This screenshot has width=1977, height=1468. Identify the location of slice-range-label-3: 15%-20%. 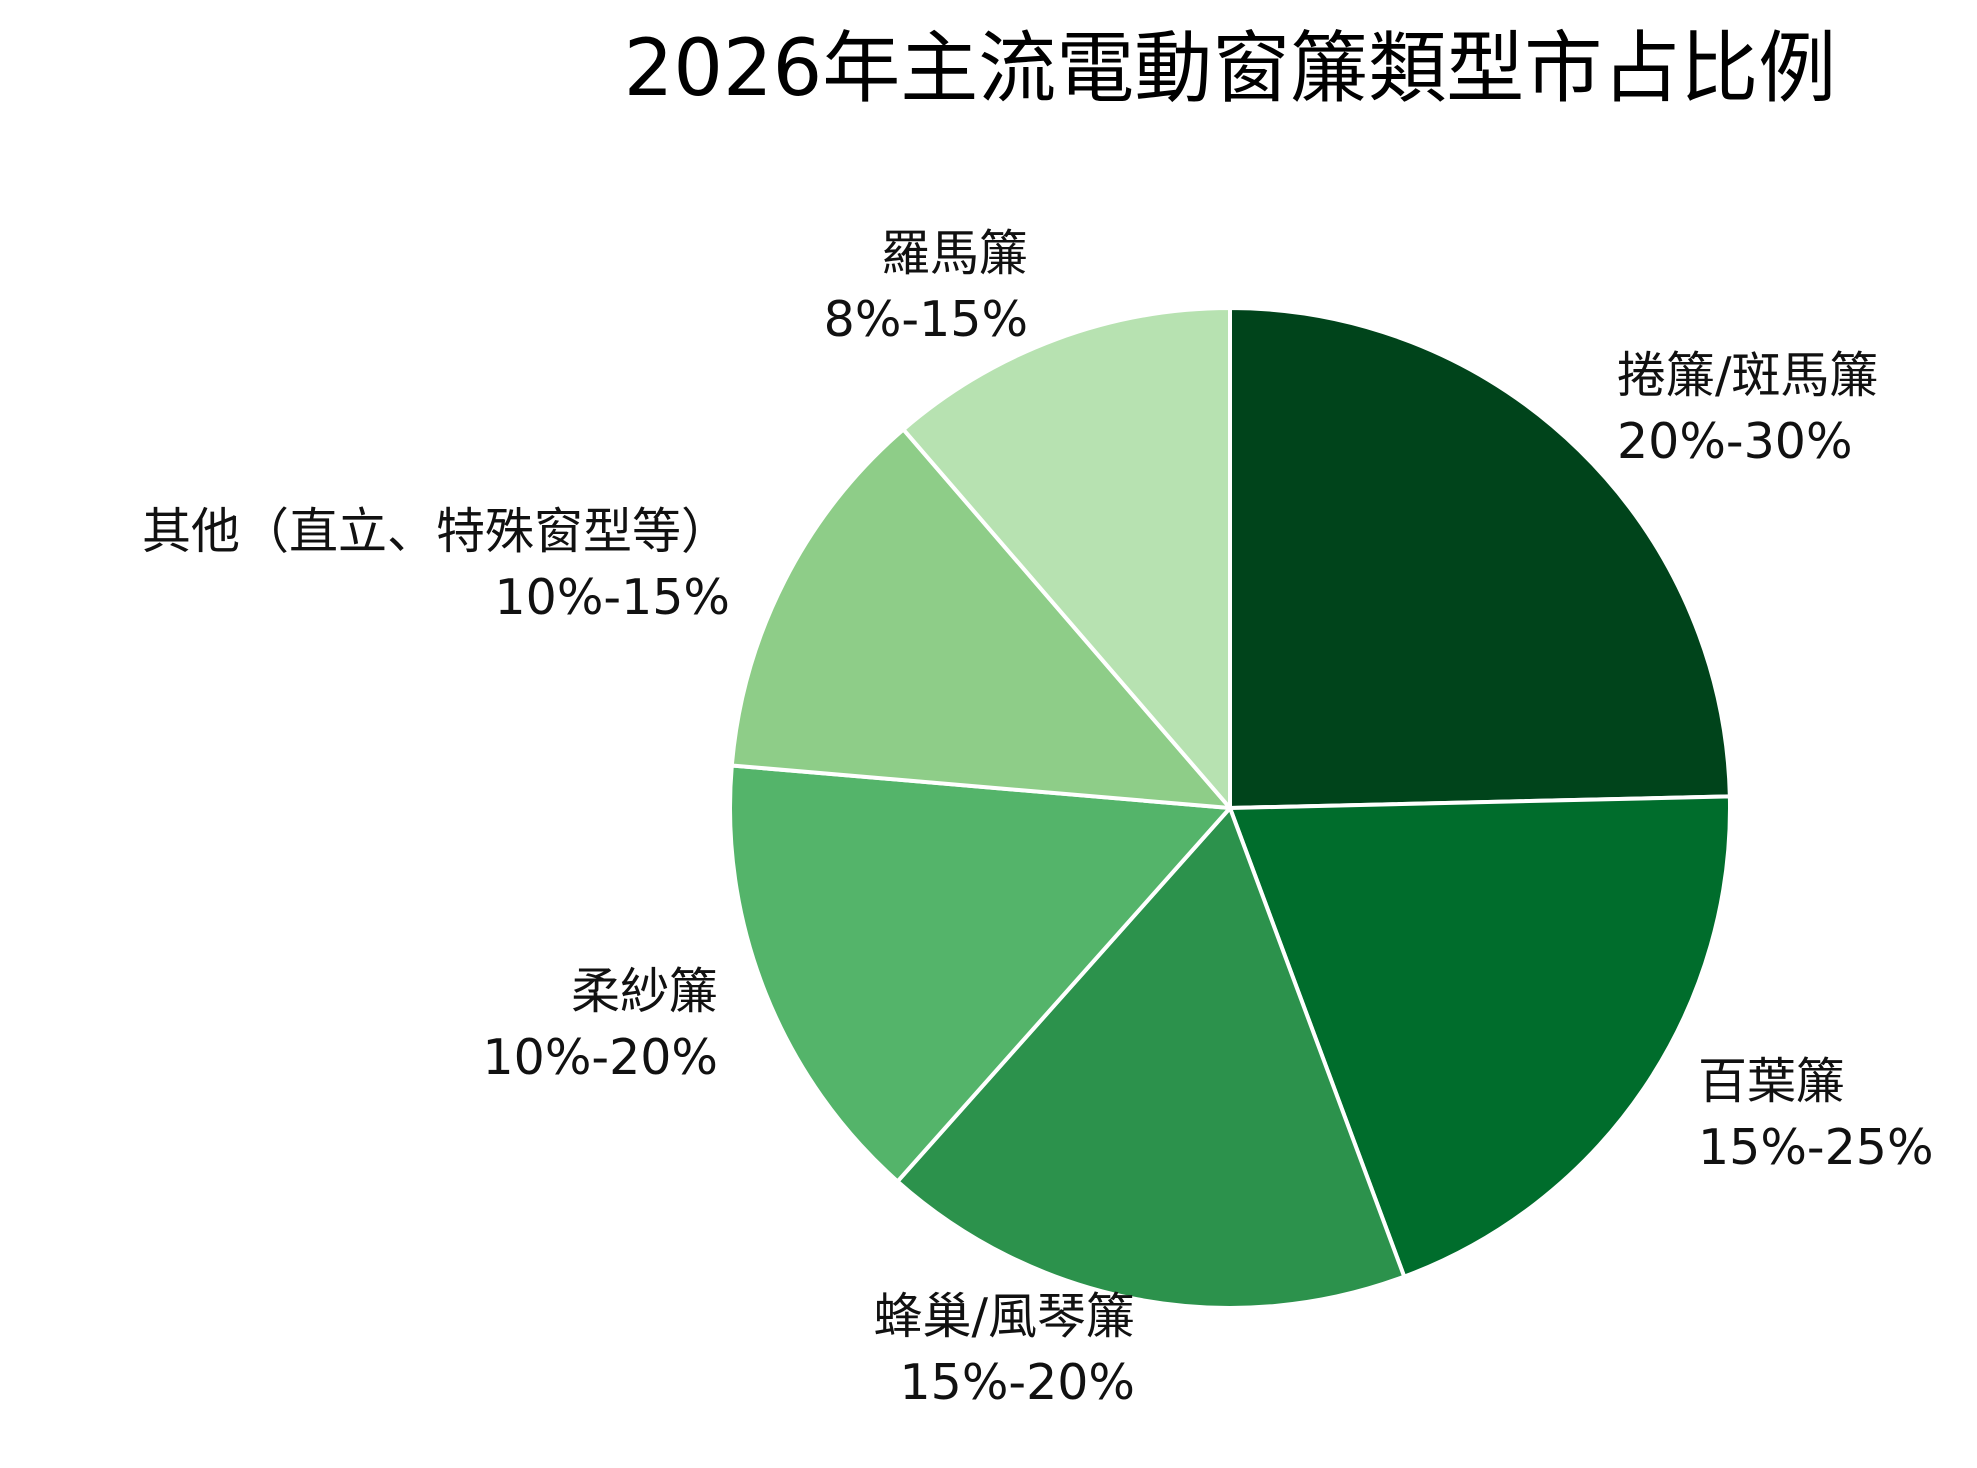
(1017, 1382).